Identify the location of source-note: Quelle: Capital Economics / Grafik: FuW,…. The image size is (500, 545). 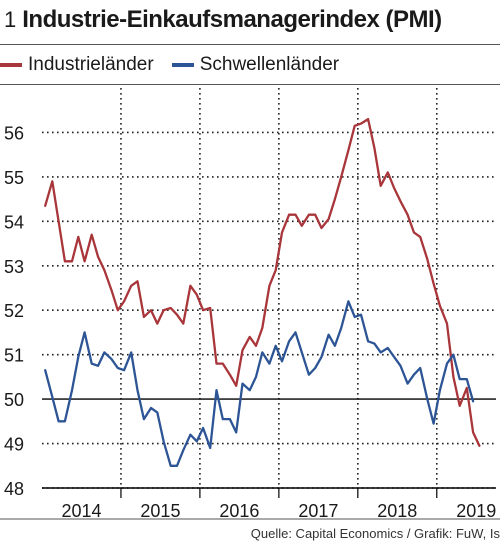
(375, 533).